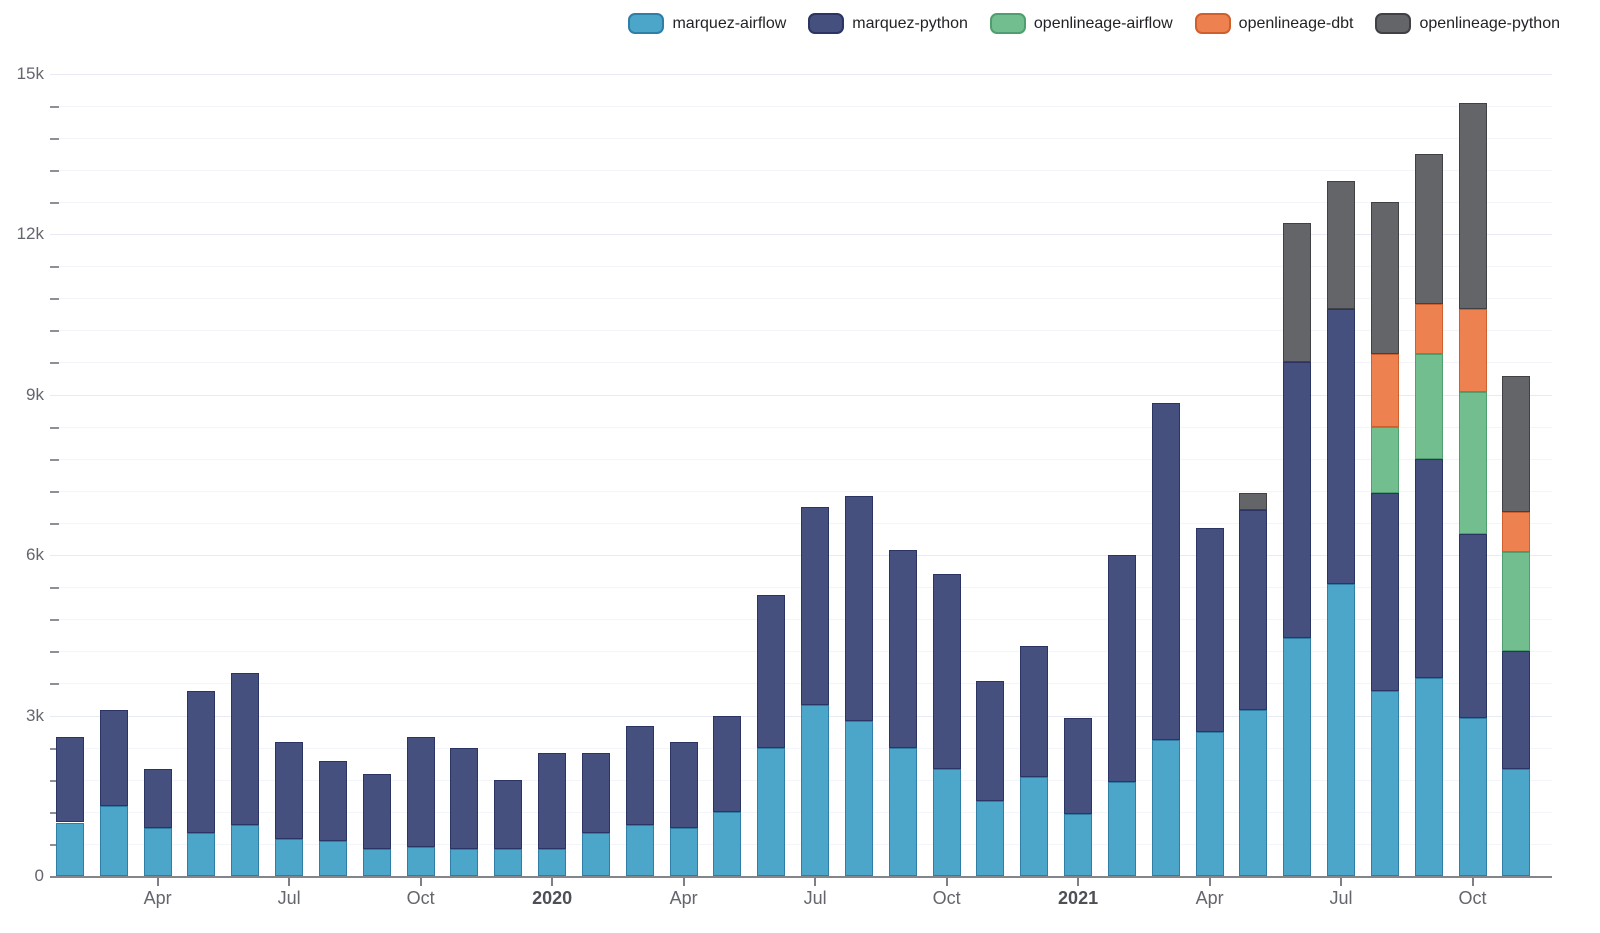  Describe the element at coordinates (801, 427) in the screenshot. I see `minor-gridline` at that location.